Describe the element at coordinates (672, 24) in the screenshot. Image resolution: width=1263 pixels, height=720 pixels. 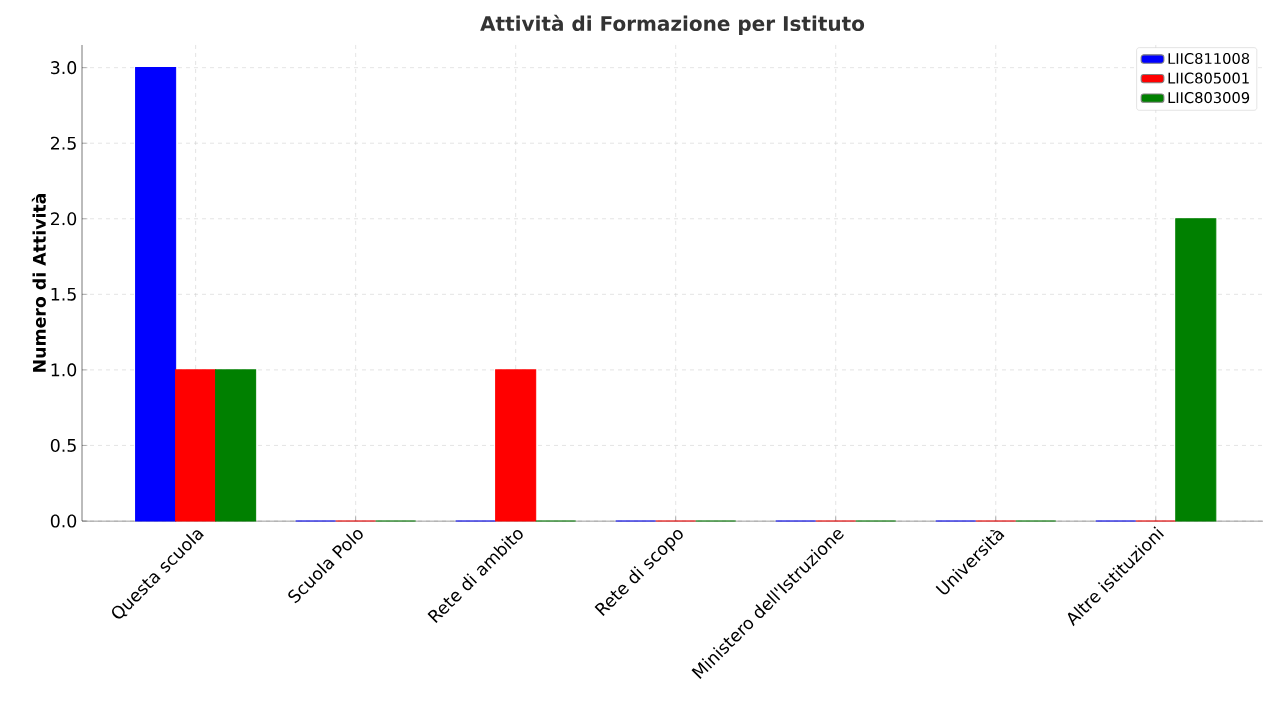
I see `chart-title: Attività di Formazione per Istituto` at that location.